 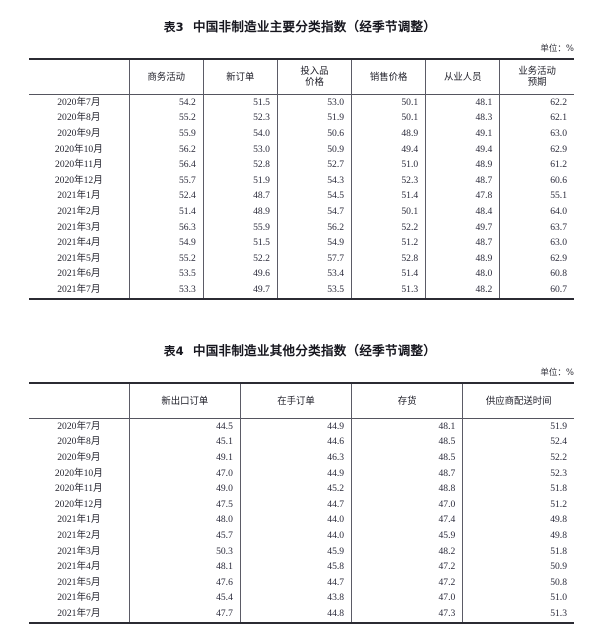 I want to click on table-3-header-col-1: 新订单, so click(x=240, y=77).